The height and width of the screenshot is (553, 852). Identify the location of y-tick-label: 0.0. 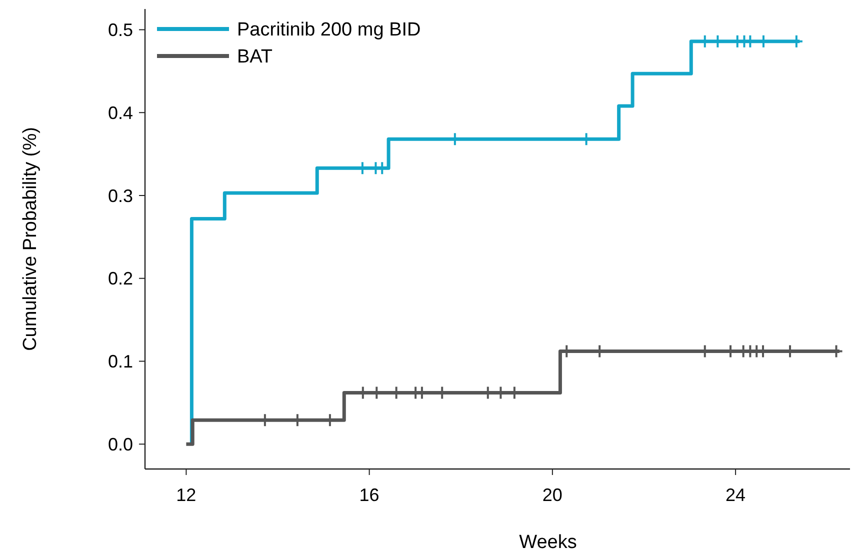
(120, 444).